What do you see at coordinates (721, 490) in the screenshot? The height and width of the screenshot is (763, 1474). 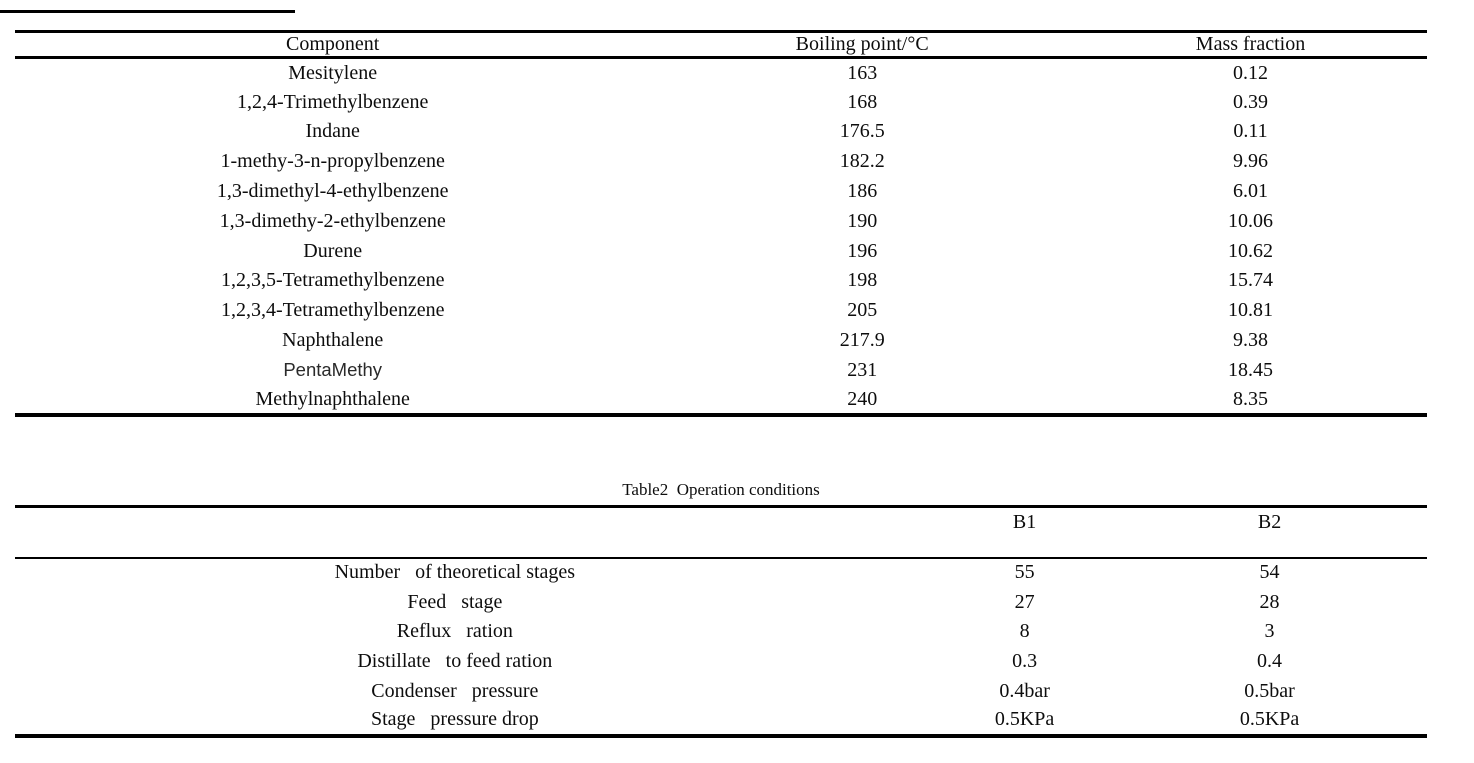 I see `table2-caption: Table2 Operation conditions` at bounding box center [721, 490].